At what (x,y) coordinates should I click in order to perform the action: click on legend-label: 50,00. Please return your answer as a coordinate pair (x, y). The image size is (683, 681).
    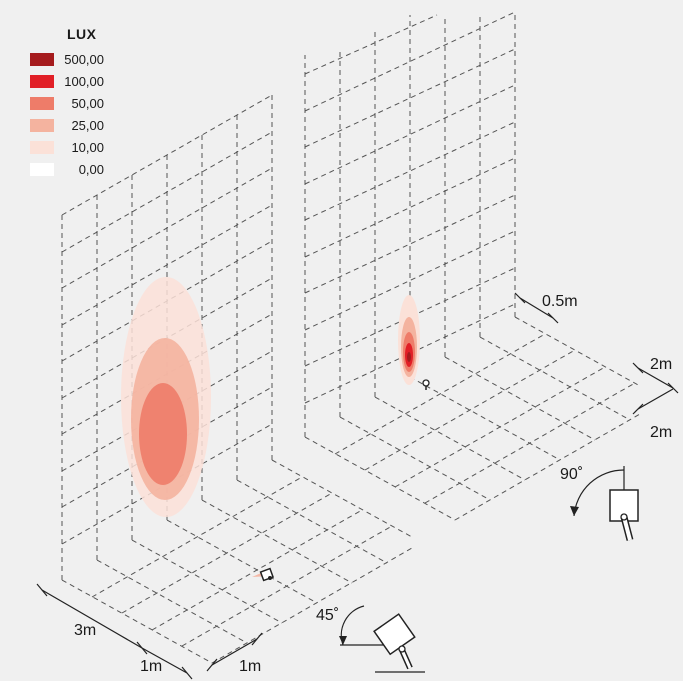
    Looking at the image, I should click on (87, 103).